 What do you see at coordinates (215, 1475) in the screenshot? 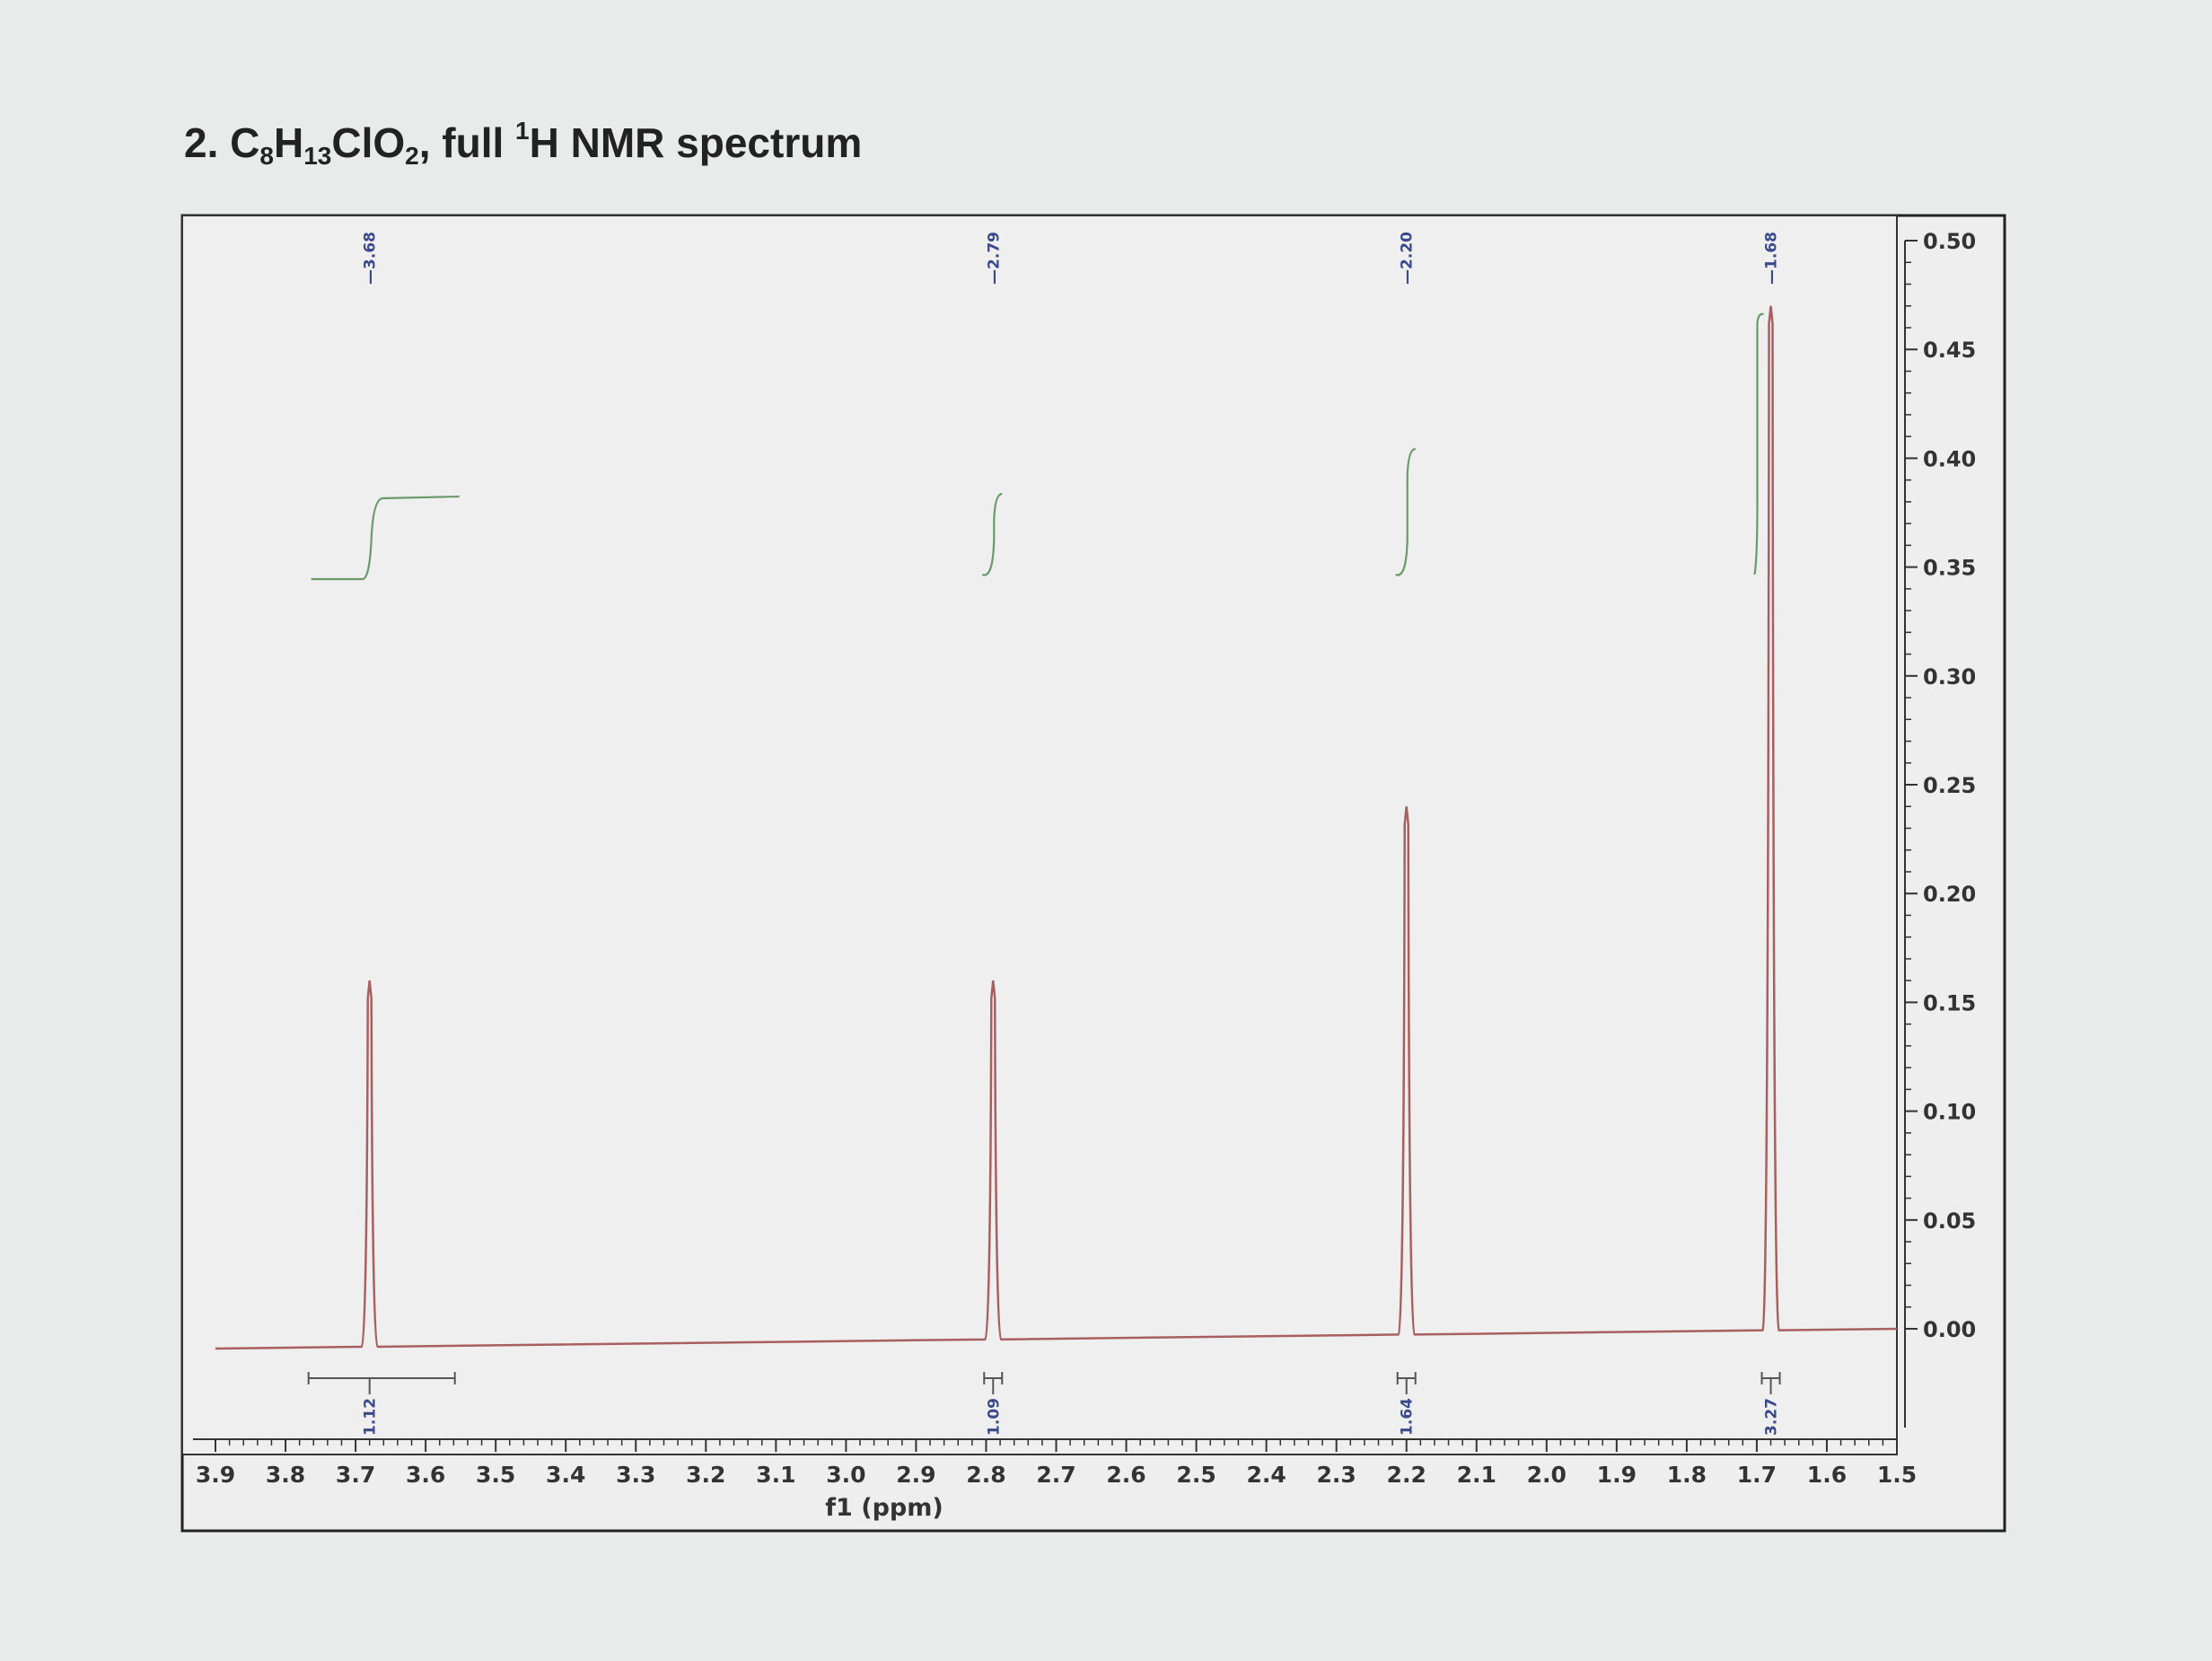
I see `x-tick-label: 3.9` at bounding box center [215, 1475].